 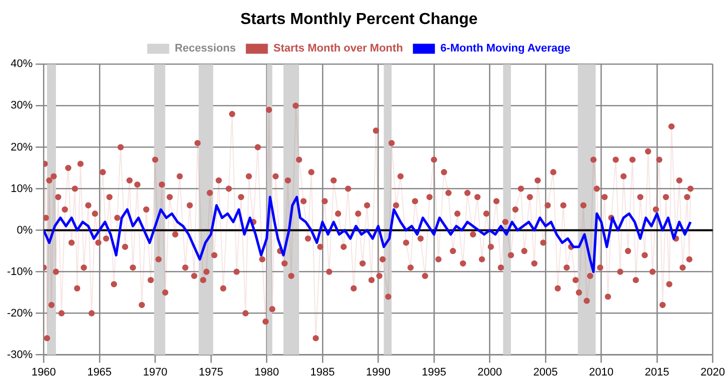 I want to click on x-tick-label: 1995, so click(x=434, y=372).